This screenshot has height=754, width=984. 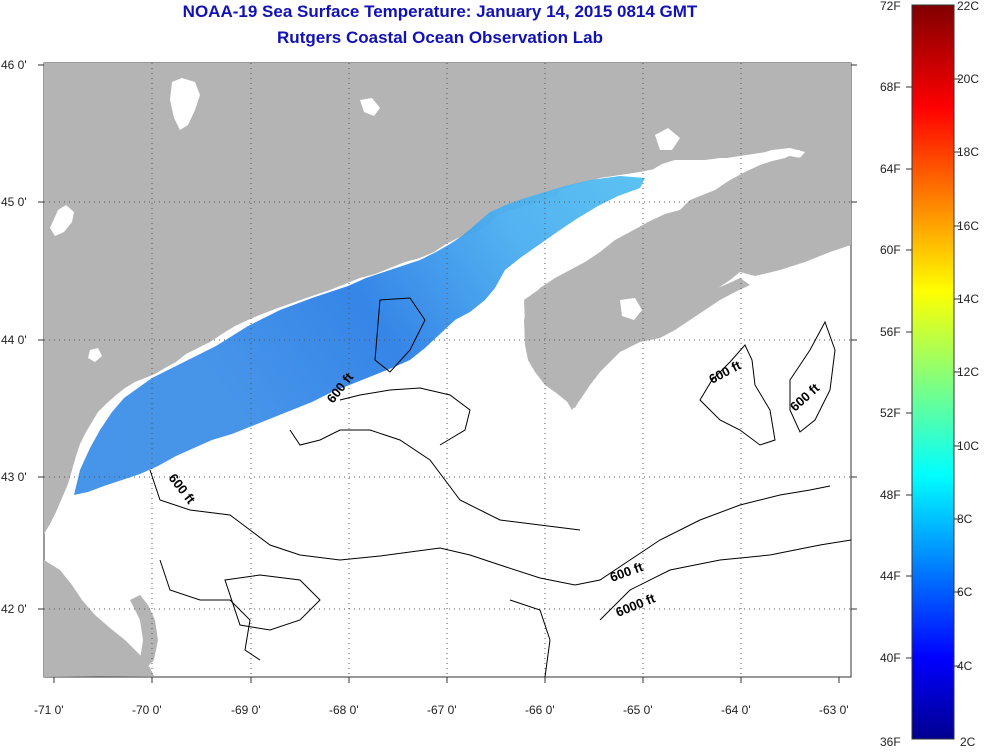 What do you see at coordinates (442, 710) in the screenshot?
I see `lon-label-67: -67 0'` at bounding box center [442, 710].